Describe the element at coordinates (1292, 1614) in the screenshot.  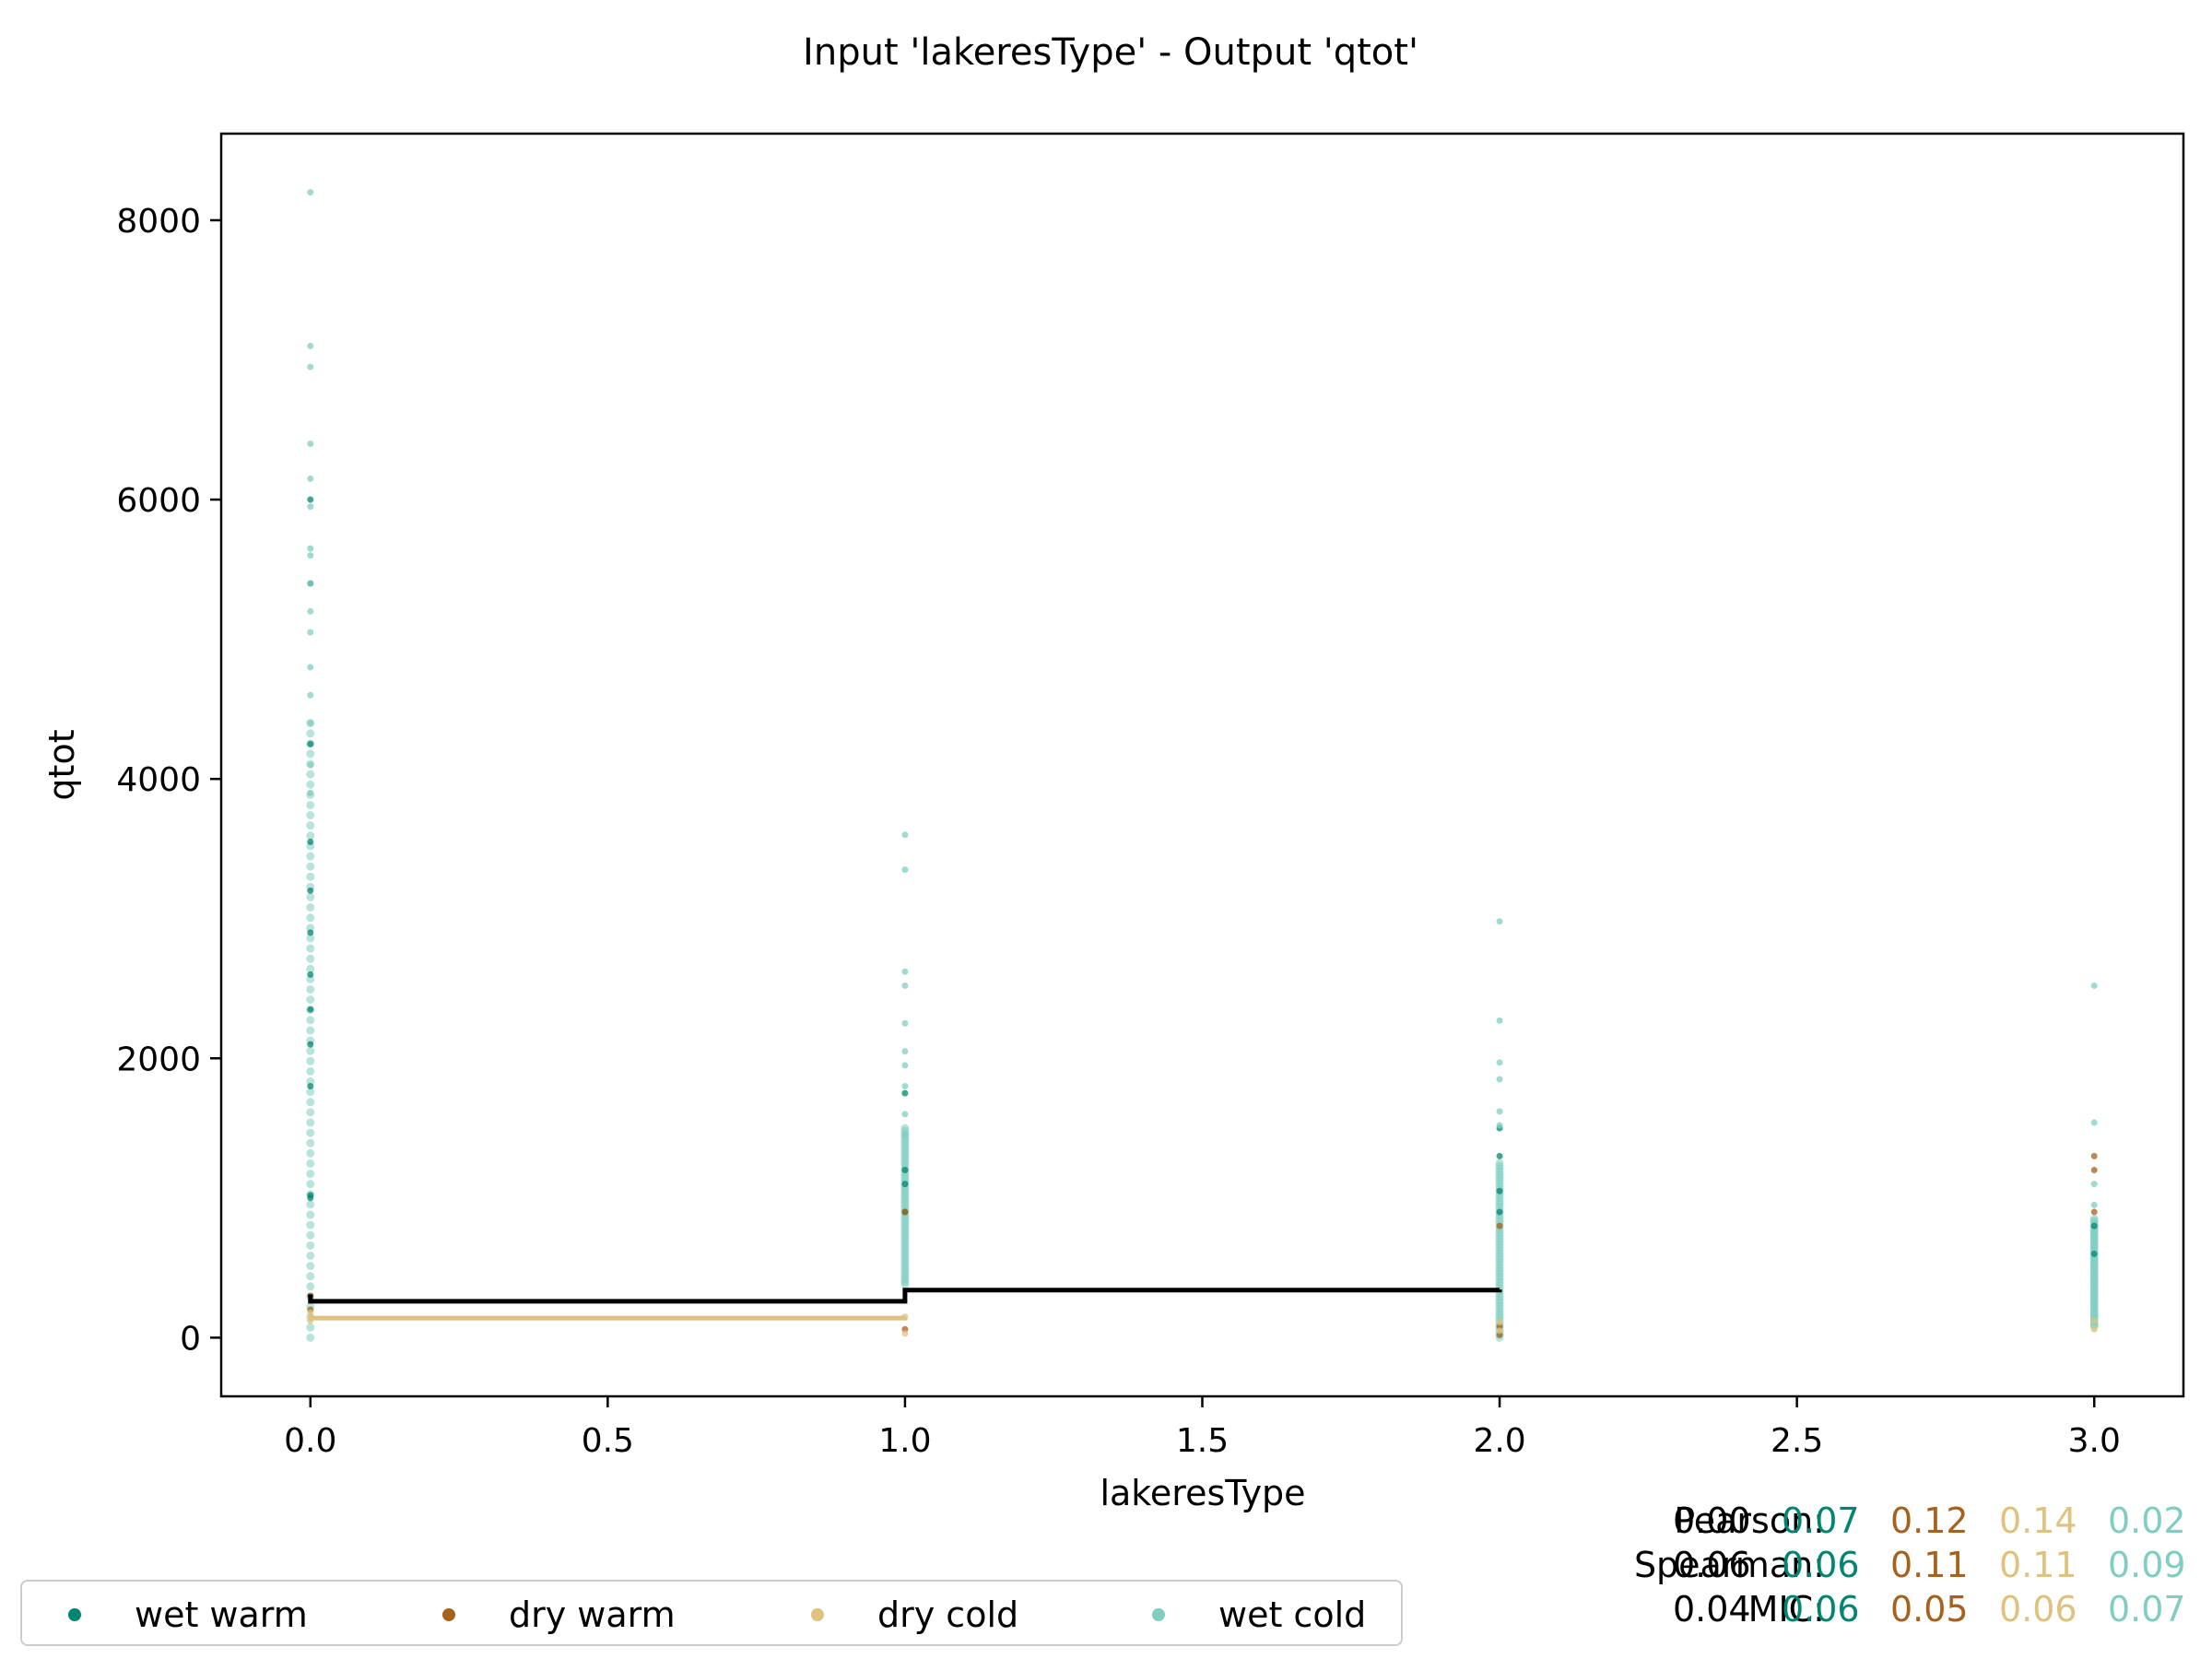
I see `legend-label: wet cold` at that location.